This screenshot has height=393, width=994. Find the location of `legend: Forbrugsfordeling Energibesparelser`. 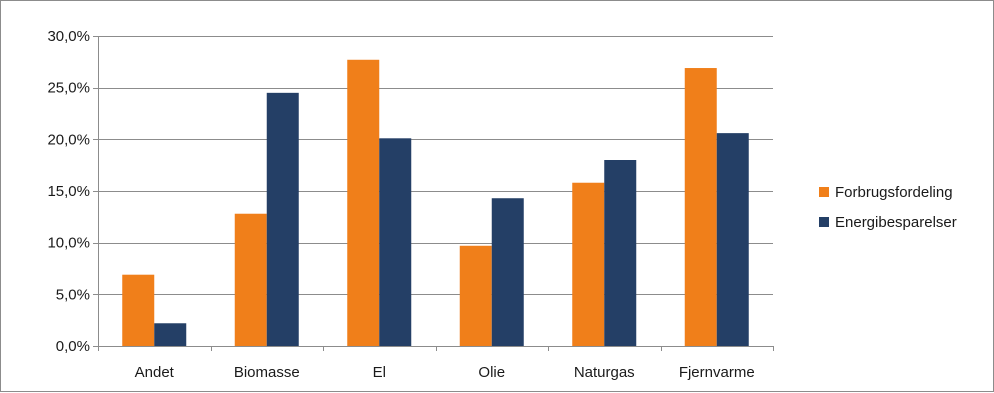

legend: Forbrugsfordeling Energibesparelser is located at coordinates (888, 207).